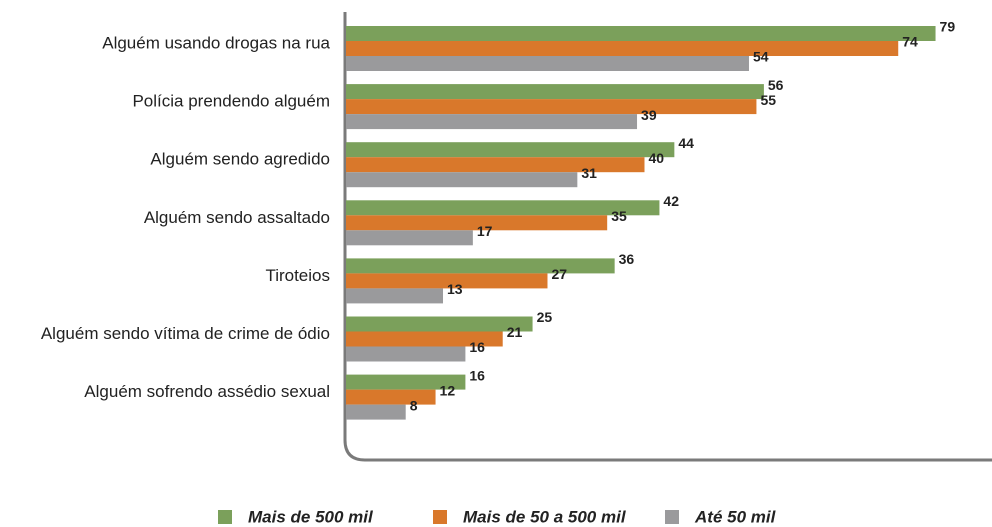  I want to click on legend-label: Mais de 500 mil, so click(311, 516).